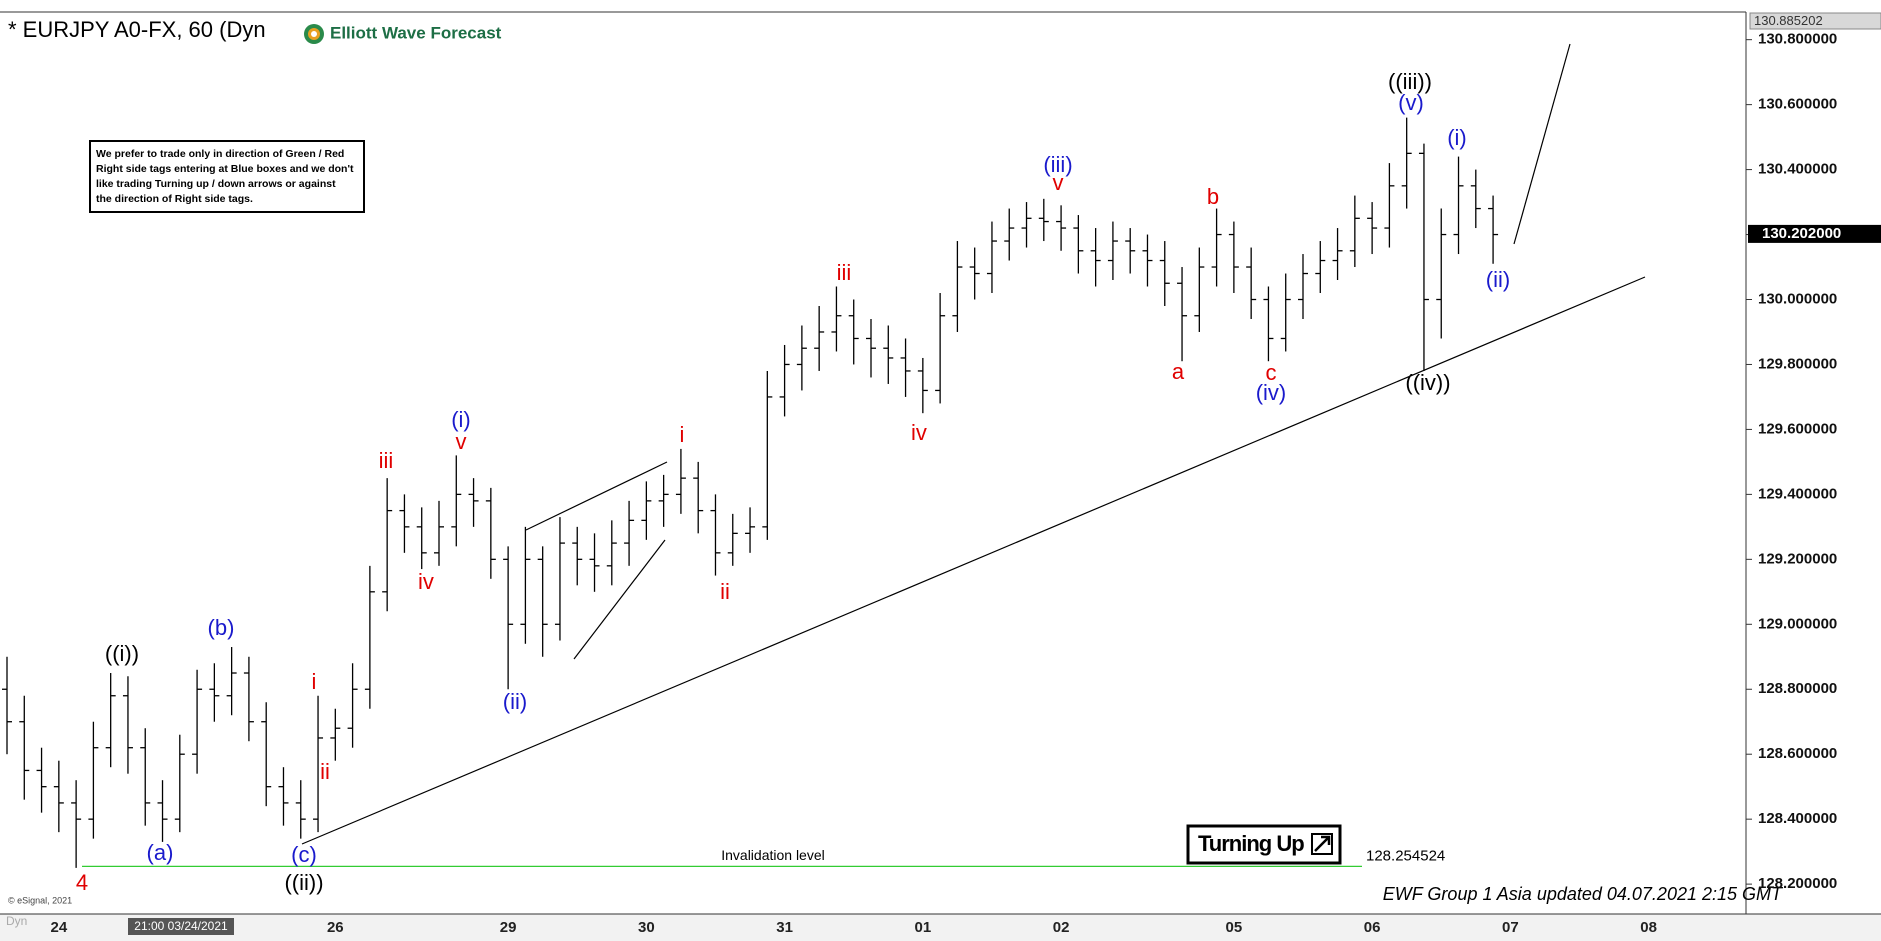 This screenshot has width=1881, height=941. I want to click on wave-label: 4, so click(82, 882).